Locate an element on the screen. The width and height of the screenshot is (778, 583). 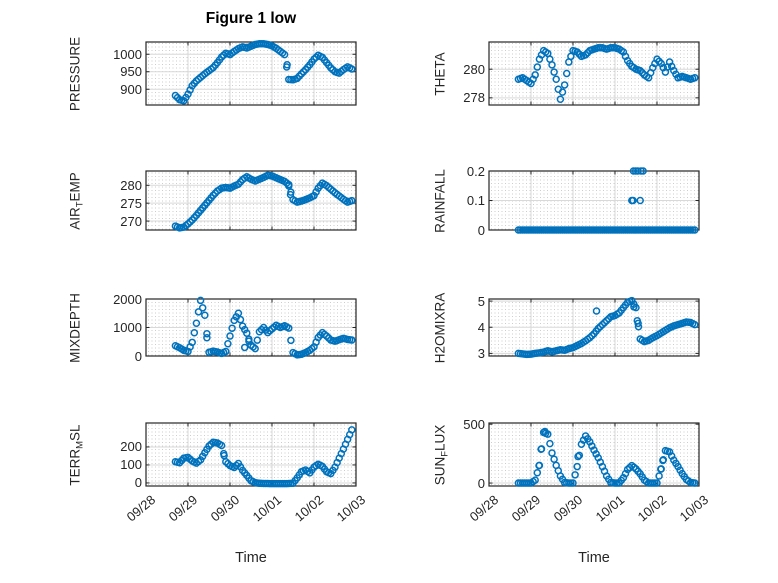
h2omixra-axis-label: H2OMIXRA is located at coordinates (440, 327).